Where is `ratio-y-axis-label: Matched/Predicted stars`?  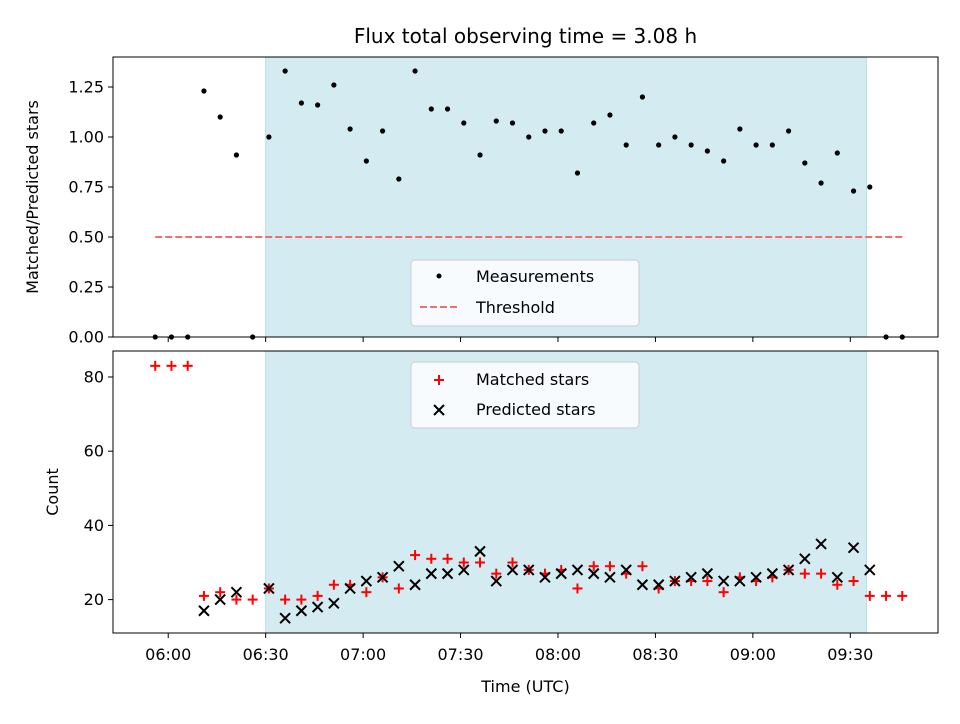 ratio-y-axis-label: Matched/Predicted stars is located at coordinates (32, 197).